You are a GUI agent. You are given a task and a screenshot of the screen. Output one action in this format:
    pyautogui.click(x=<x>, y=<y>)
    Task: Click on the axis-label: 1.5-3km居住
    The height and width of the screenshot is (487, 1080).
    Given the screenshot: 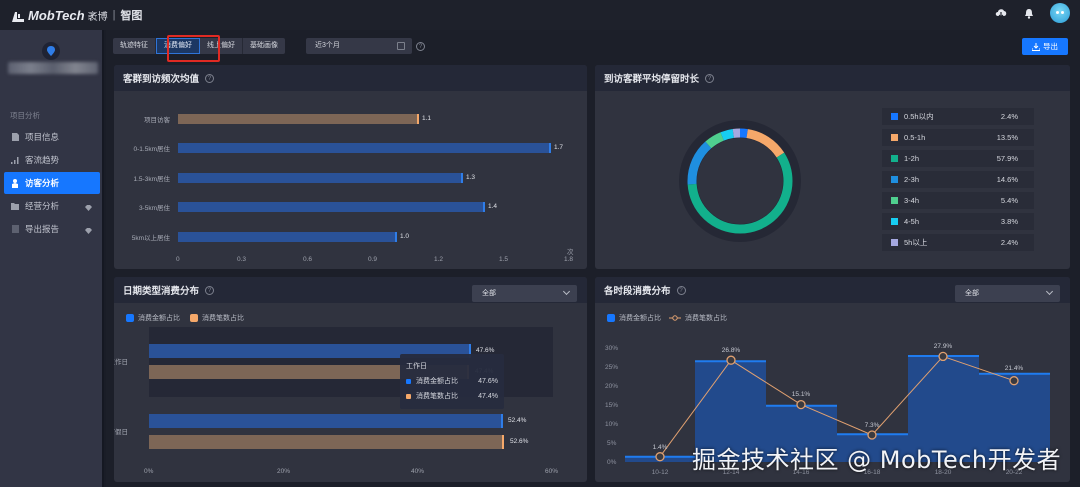 What is the action you would take?
    pyautogui.click(x=151, y=179)
    